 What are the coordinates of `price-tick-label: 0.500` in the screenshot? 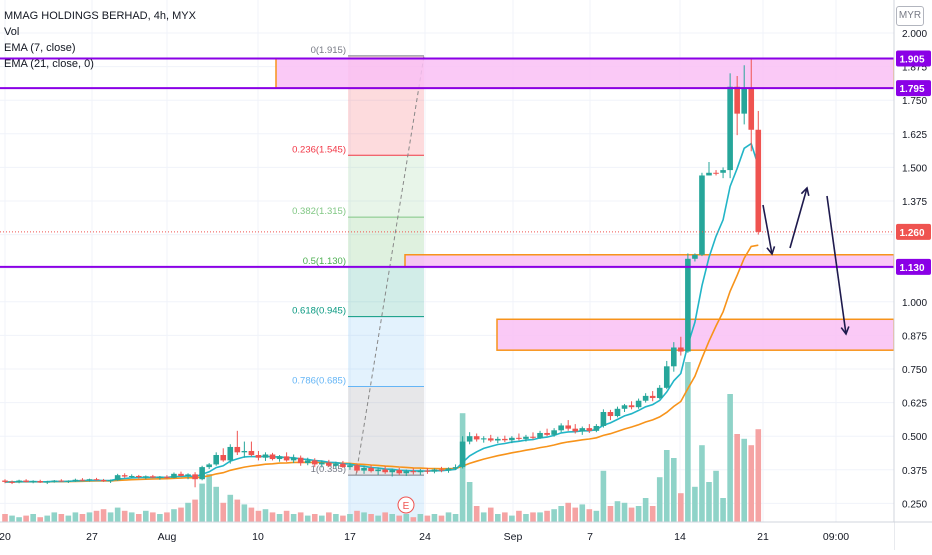 It's located at (914, 437).